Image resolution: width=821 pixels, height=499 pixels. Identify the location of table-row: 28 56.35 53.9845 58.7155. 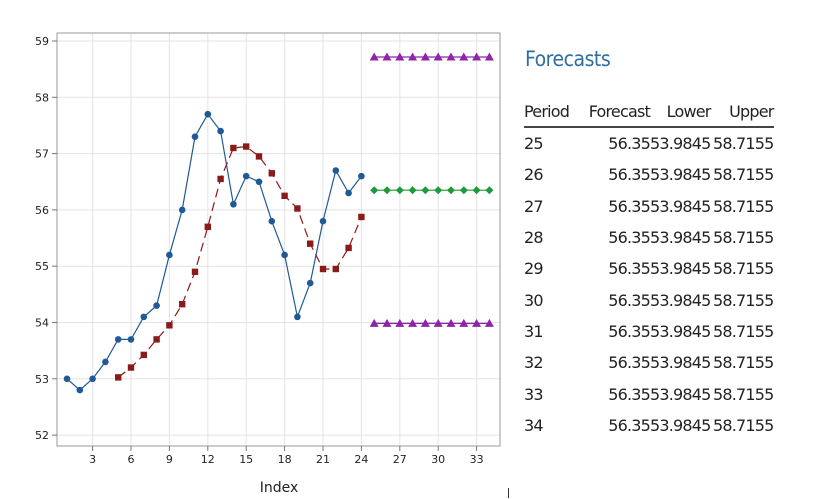
(649, 237).